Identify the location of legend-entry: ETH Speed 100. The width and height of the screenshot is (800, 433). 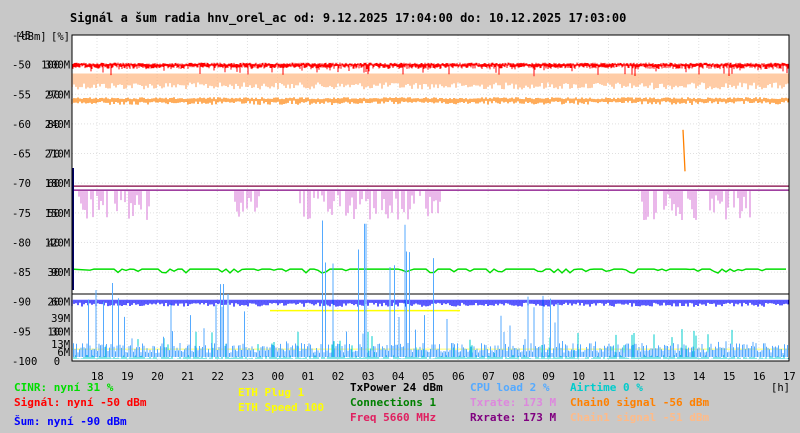
(281, 407).